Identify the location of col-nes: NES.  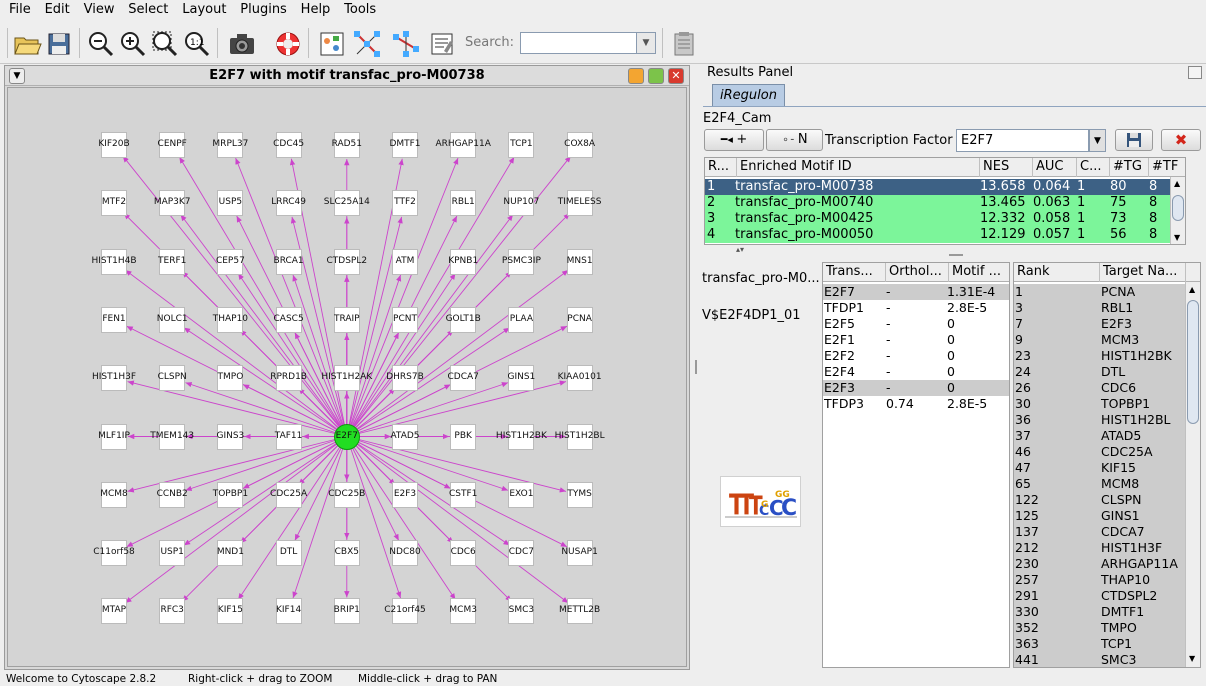
(1006, 167).